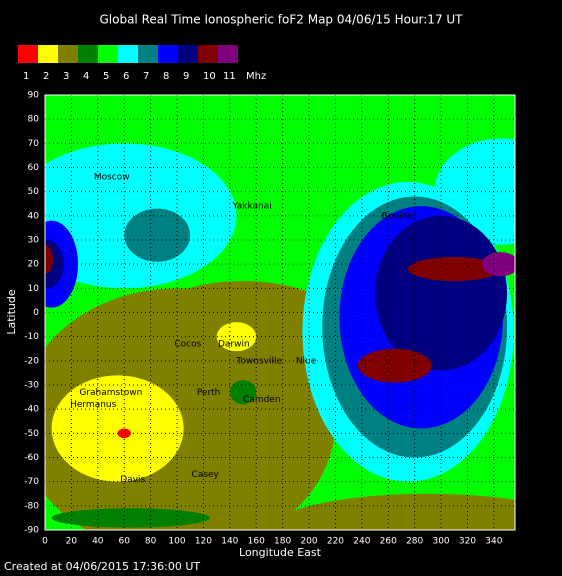  What do you see at coordinates (31, 531) in the screenshot?
I see `y-tick-label: -90` at bounding box center [31, 531].